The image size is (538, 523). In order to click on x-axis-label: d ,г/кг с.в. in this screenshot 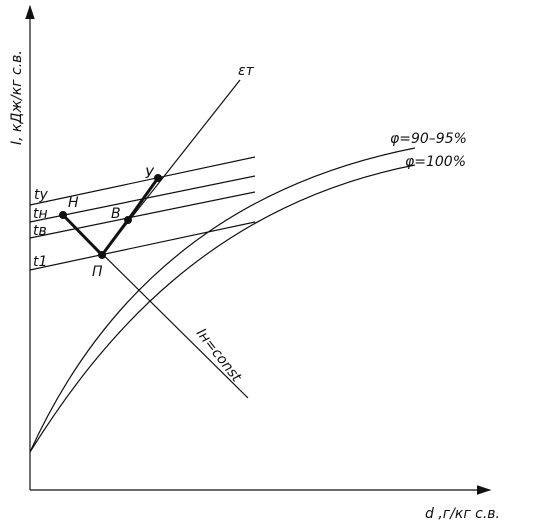, I will do `click(462, 514)`.